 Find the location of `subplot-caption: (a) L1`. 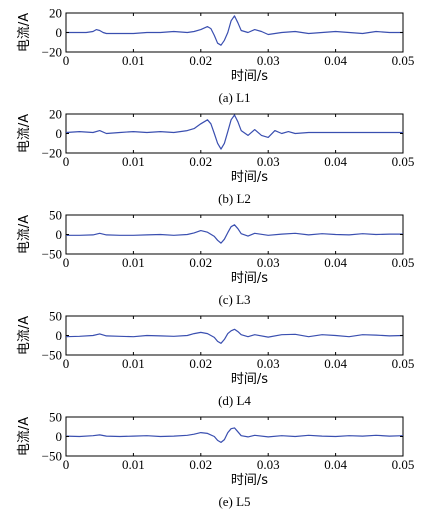

subplot-caption: (a) L1 is located at coordinates (234, 97).